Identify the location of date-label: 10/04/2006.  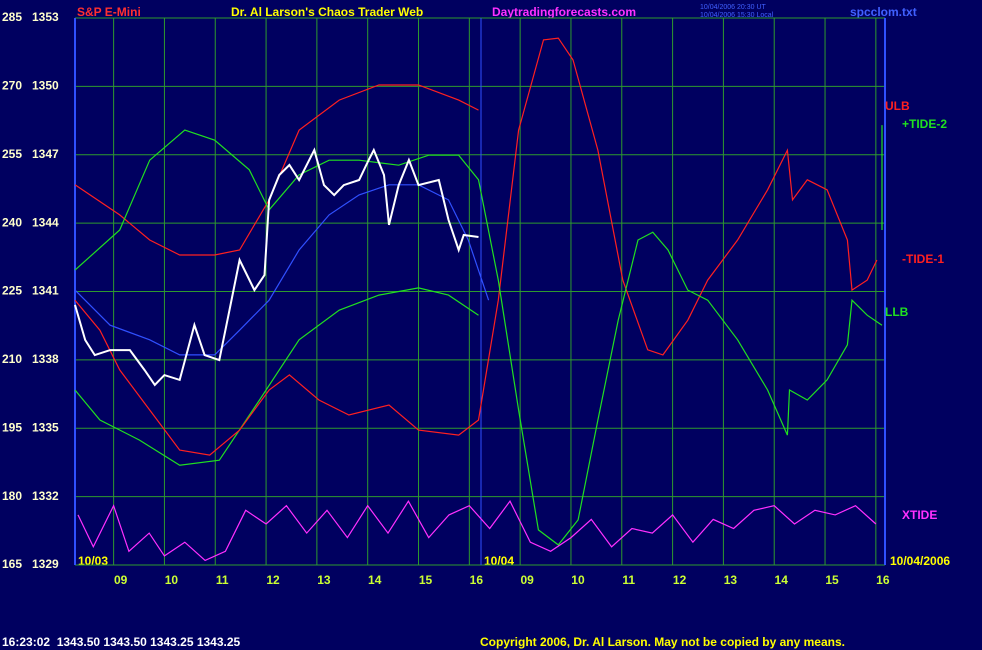
(920, 561).